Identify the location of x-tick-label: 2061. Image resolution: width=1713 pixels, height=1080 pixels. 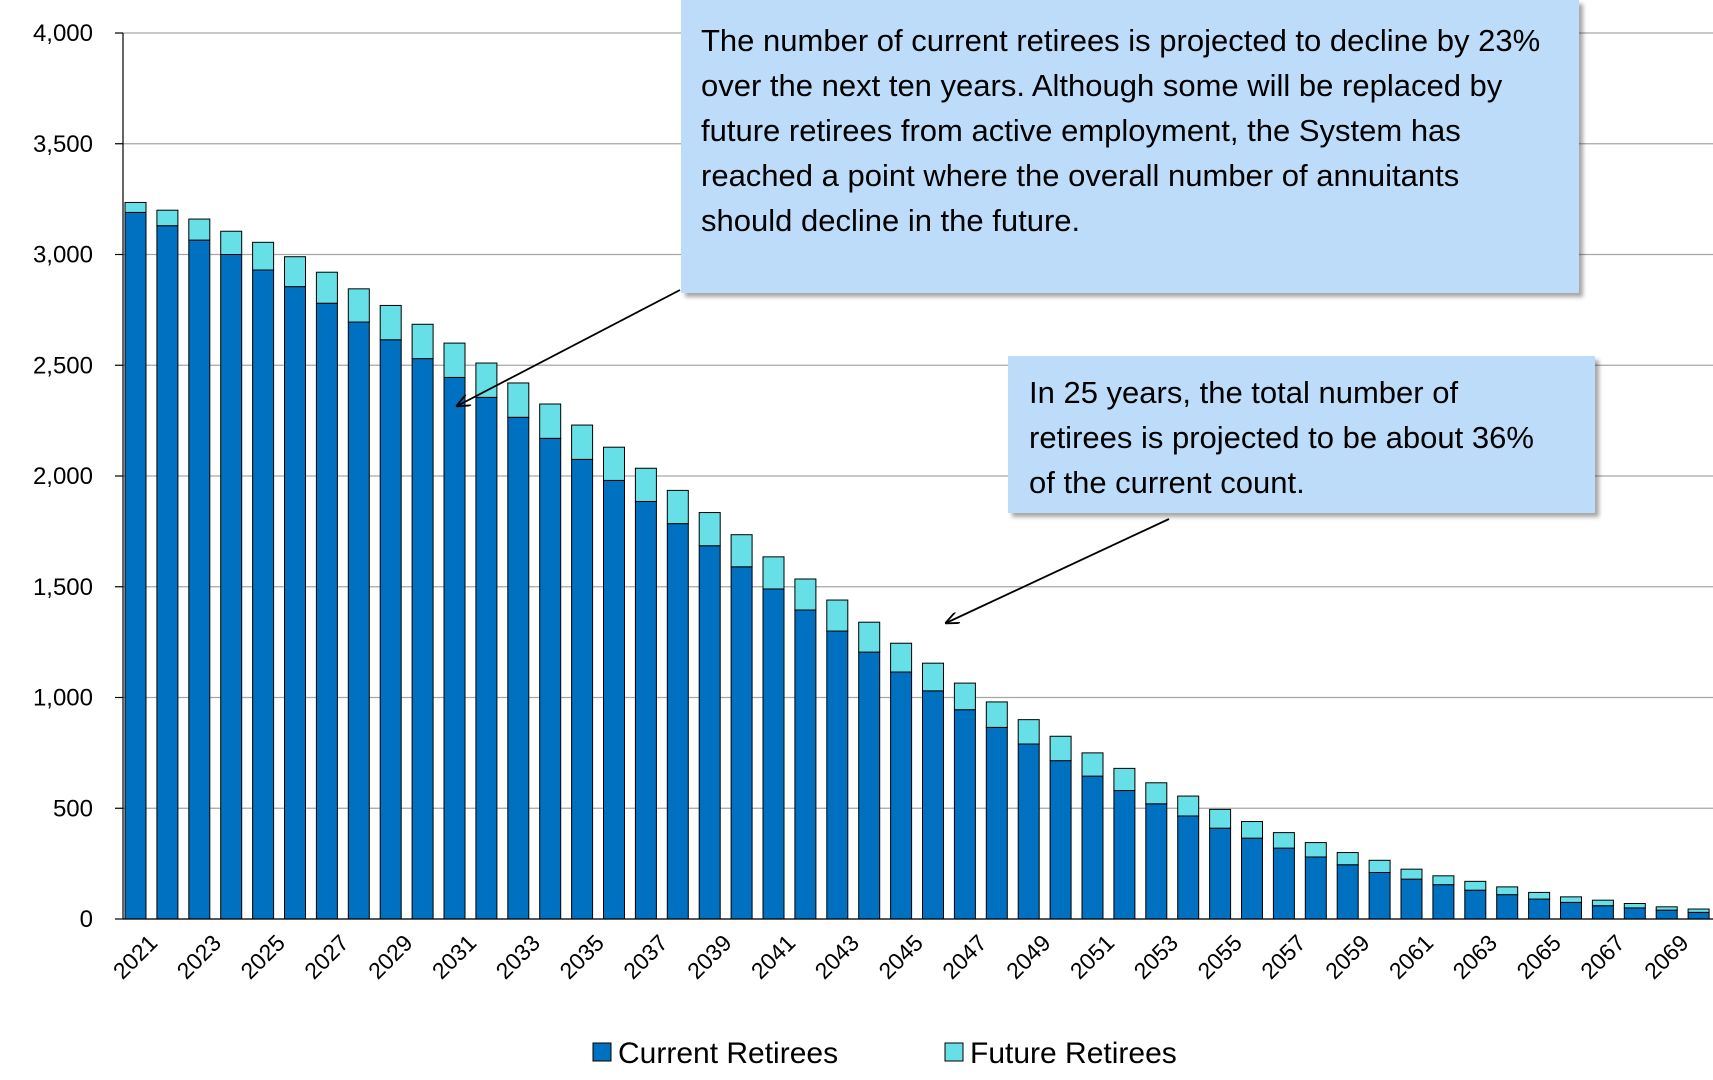
(1411, 956).